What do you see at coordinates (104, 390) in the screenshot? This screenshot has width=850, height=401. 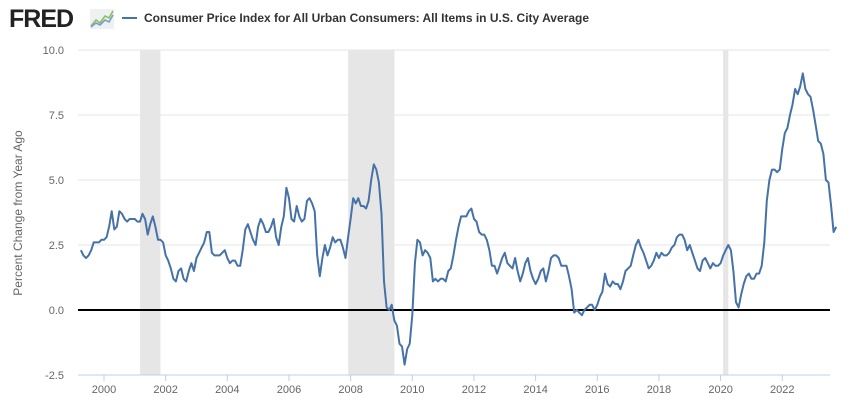 I see `x-tick-label: 2000` at bounding box center [104, 390].